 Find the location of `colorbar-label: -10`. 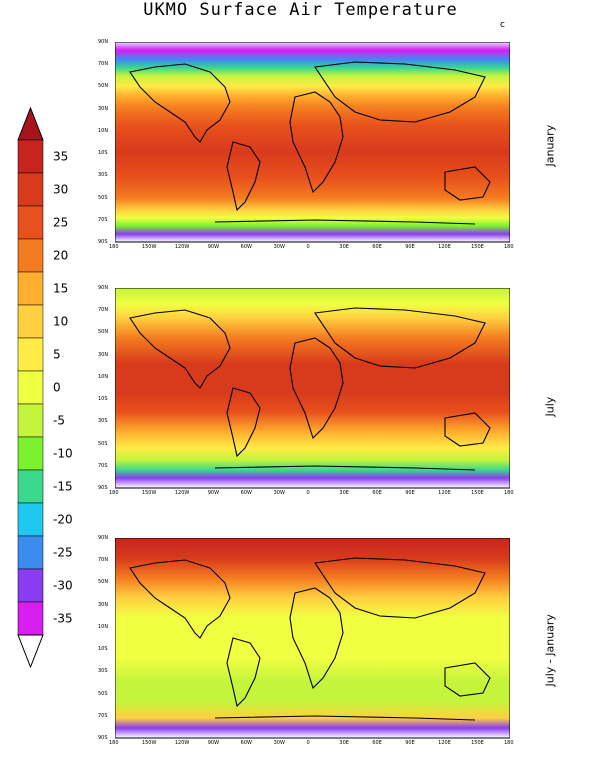

colorbar-label: -10 is located at coordinates (63, 454).